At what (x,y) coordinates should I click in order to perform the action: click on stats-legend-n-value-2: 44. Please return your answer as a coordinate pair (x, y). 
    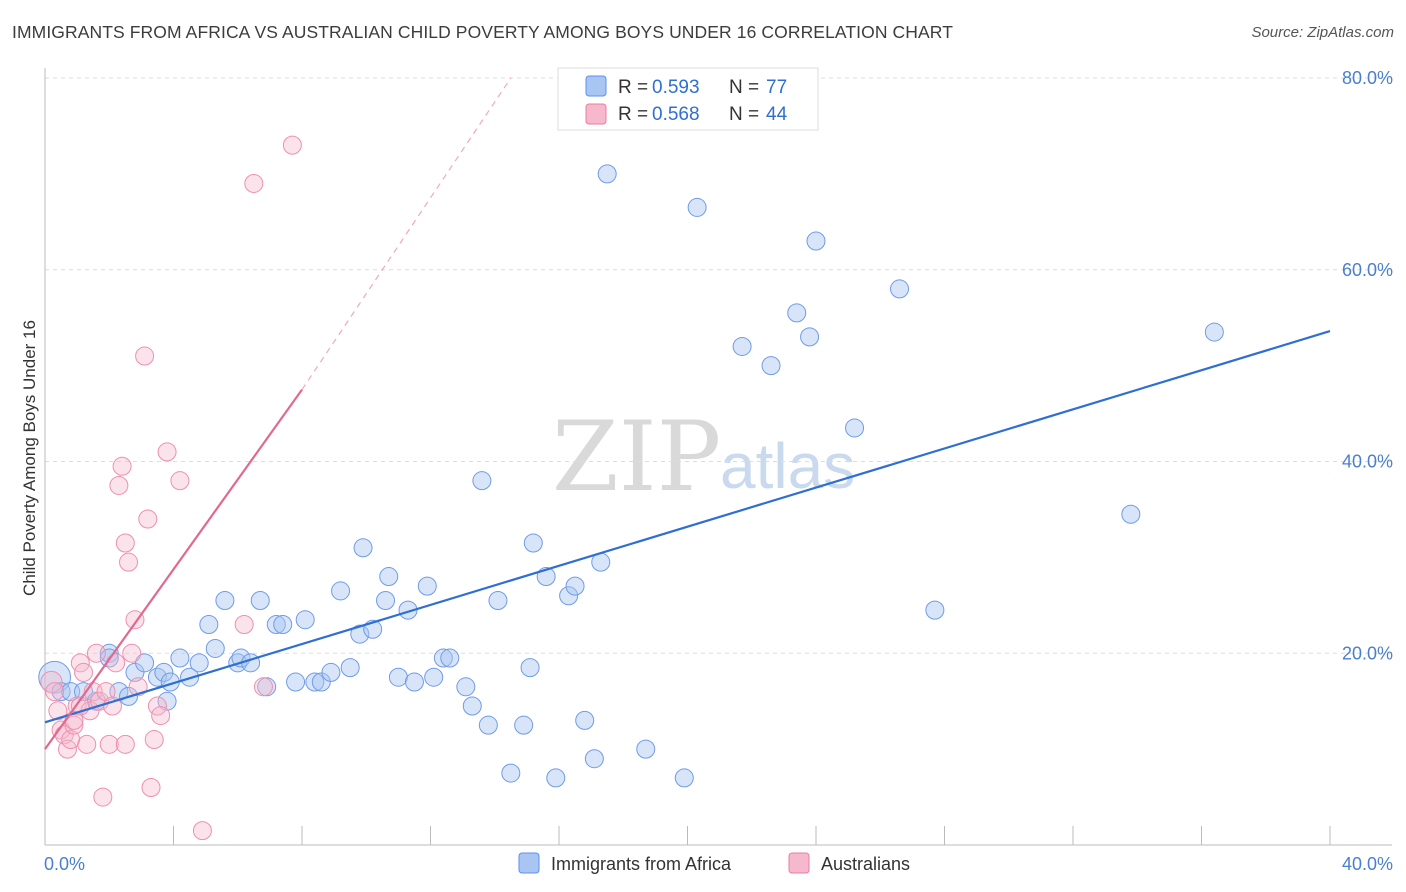
    Looking at the image, I should click on (777, 114).